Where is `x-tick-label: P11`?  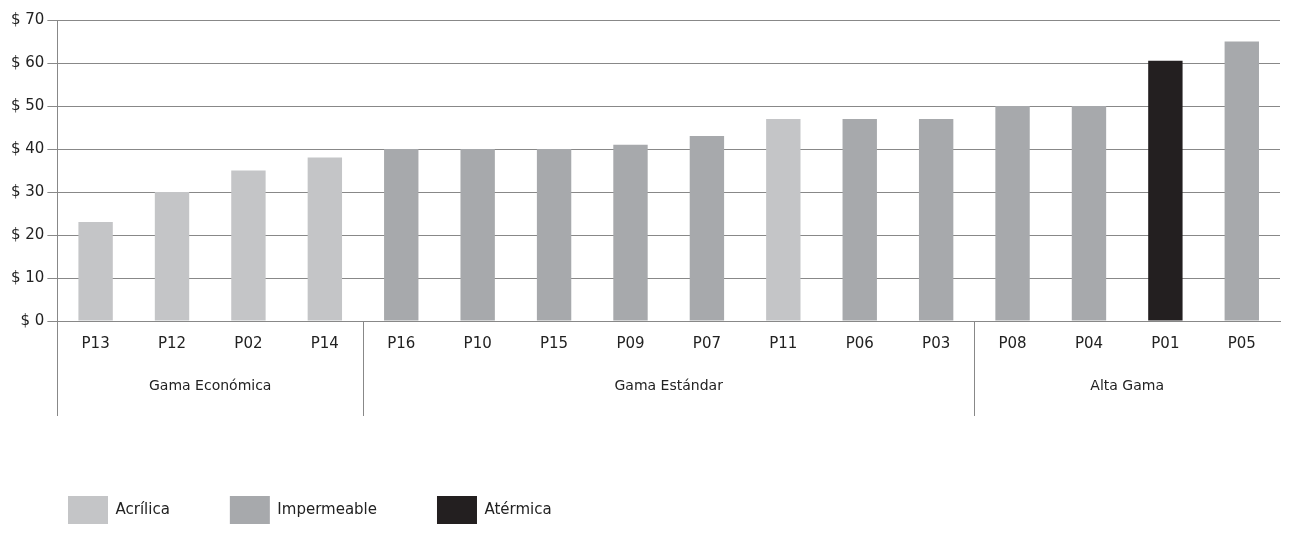
x-tick-label: P11 is located at coordinates (783, 342).